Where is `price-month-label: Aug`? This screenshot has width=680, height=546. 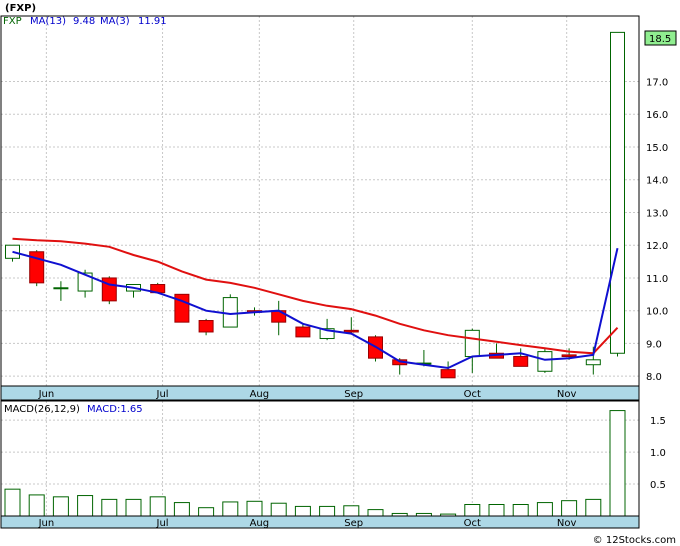 price-month-label: Aug is located at coordinates (260, 394).